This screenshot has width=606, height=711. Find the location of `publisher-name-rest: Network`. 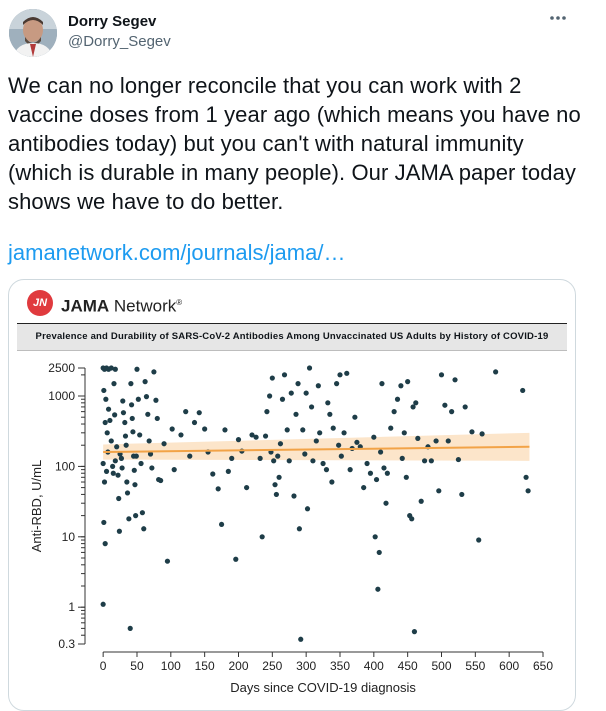

publisher-name-rest: Network is located at coordinates (143, 306).